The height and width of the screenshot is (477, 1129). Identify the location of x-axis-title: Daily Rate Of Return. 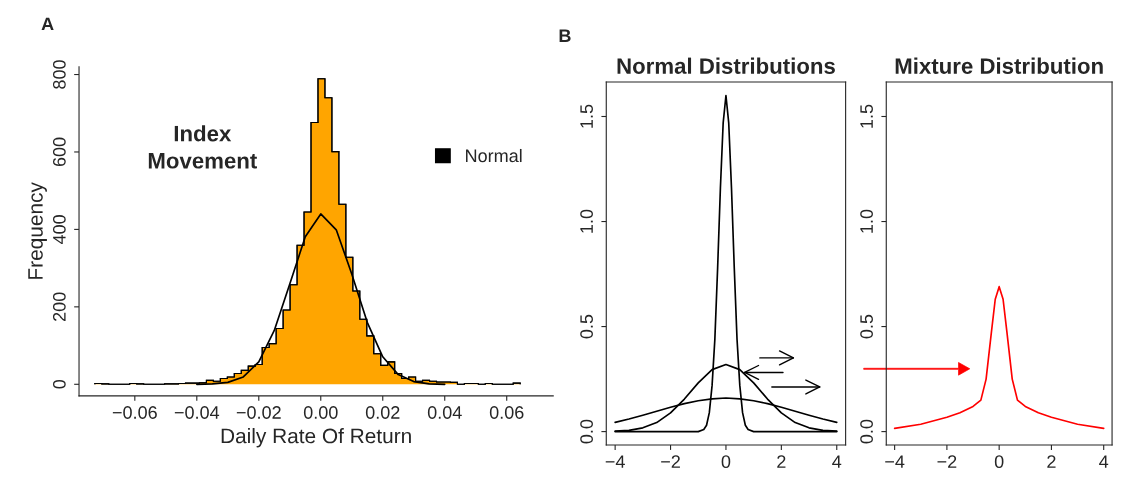
(316, 438).